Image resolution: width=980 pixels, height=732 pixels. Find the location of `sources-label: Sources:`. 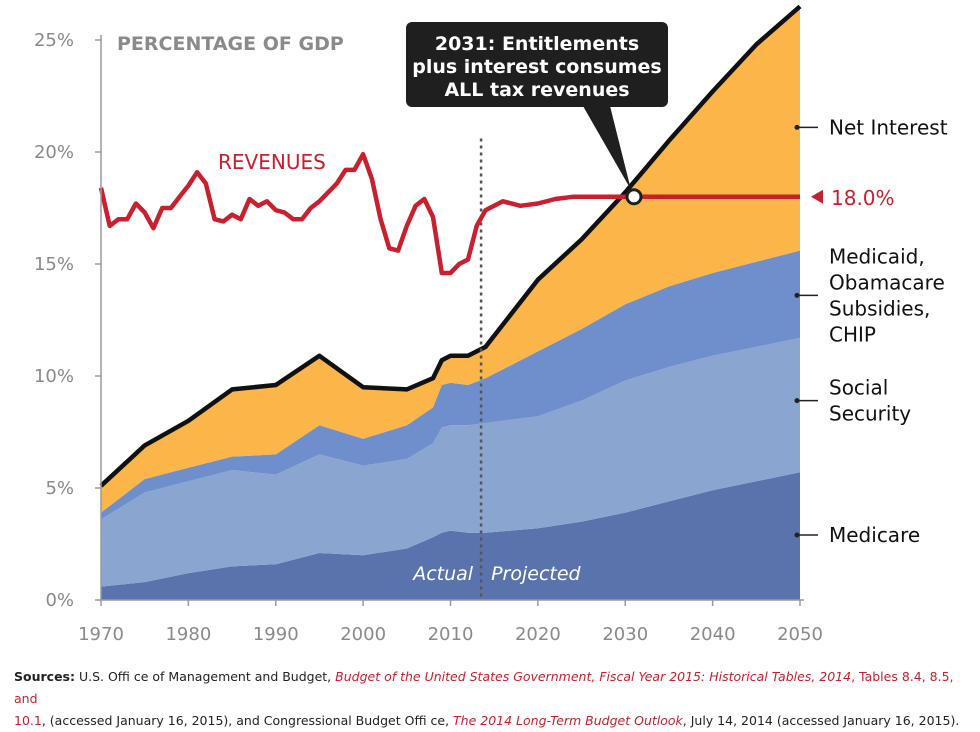

sources-label: Sources: is located at coordinates (44, 676).